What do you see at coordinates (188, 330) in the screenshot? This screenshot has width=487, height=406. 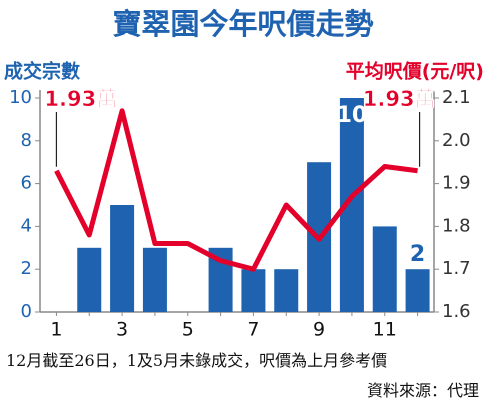 I see `x-tick-label: 5` at bounding box center [188, 330].